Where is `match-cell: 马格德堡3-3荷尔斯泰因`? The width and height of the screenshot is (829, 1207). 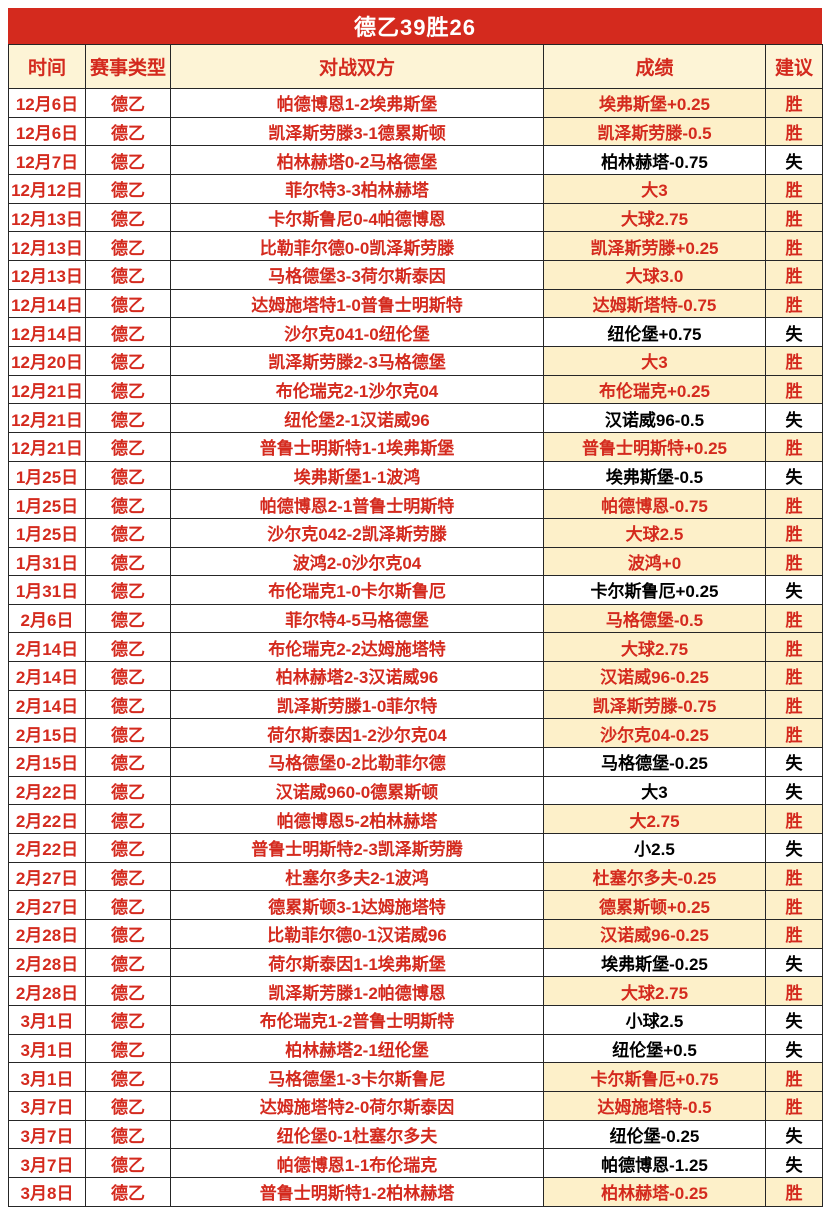
match-cell: 马格德堡3-3荷尔斯泰因 is located at coordinates (357, 274).